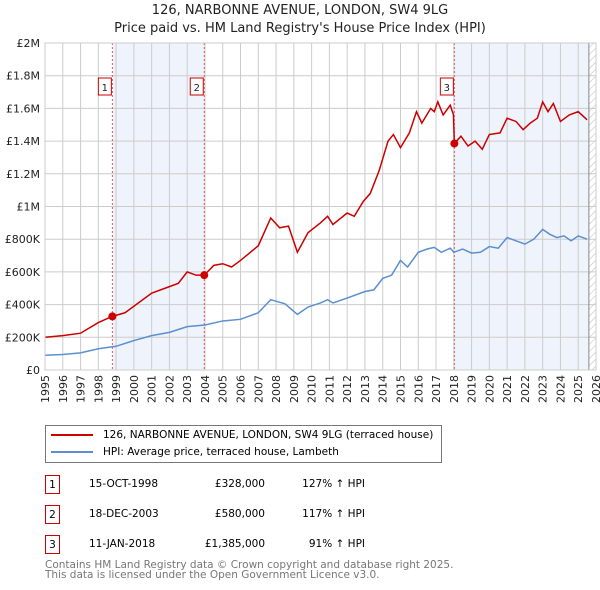 This screenshot has height=590, width=600. Describe the element at coordinates (507, 389) in the screenshot. I see `x-tick-label: 2021` at that location.